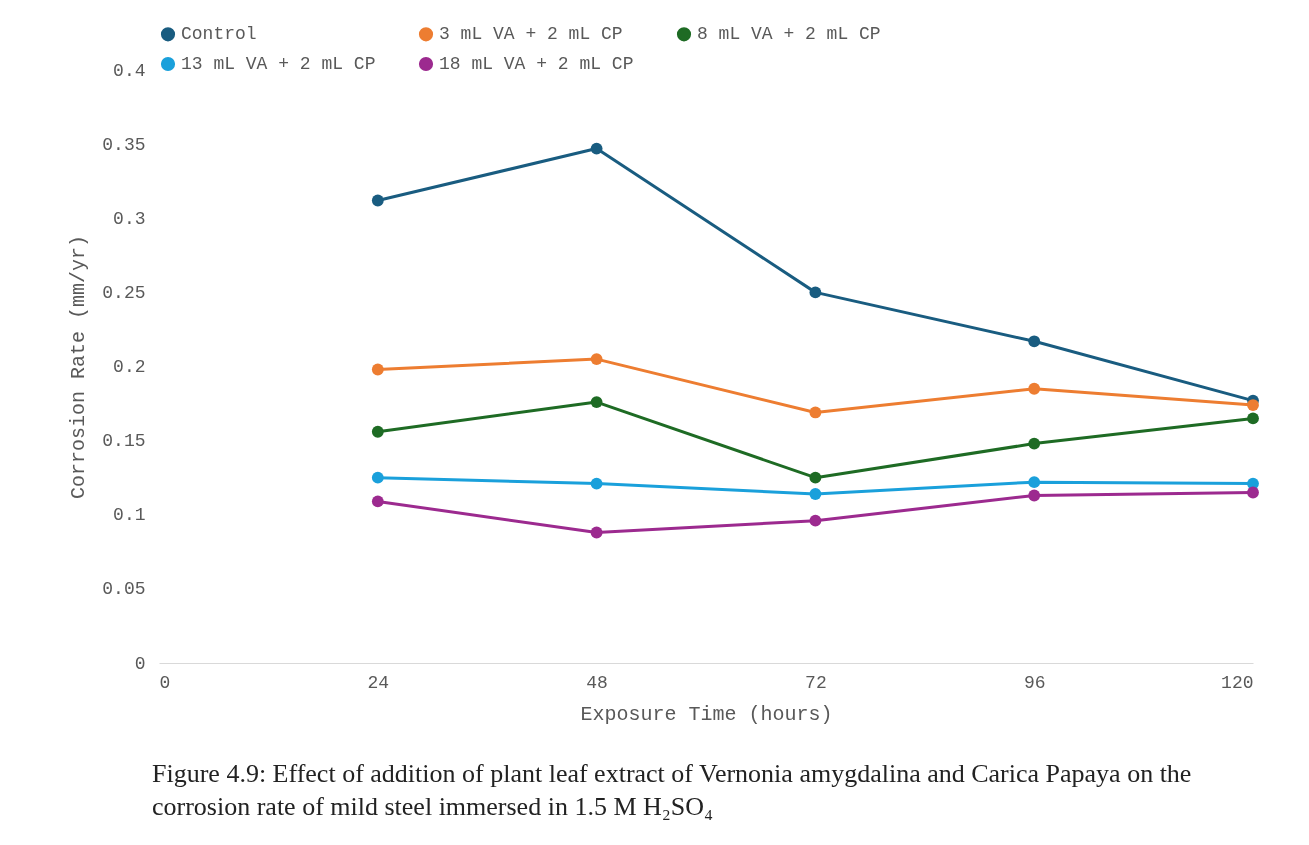  Describe the element at coordinates (124, 589) in the screenshot. I see `y-tick-label: 0.05` at that location.